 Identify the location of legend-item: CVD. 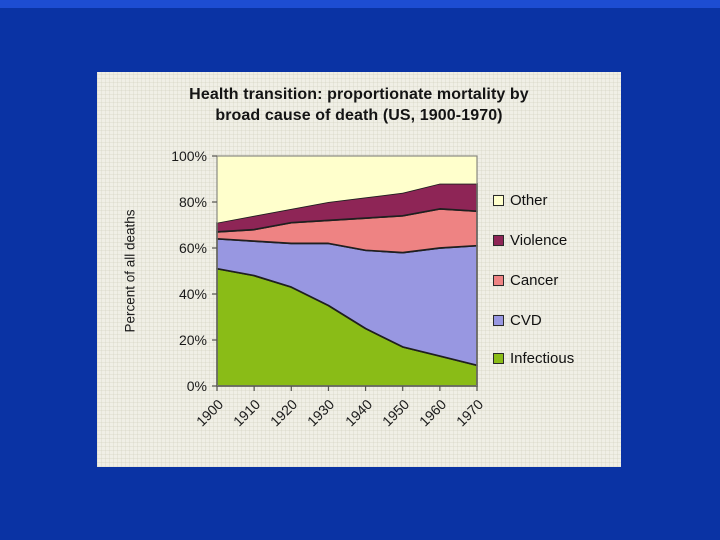
(517, 320).